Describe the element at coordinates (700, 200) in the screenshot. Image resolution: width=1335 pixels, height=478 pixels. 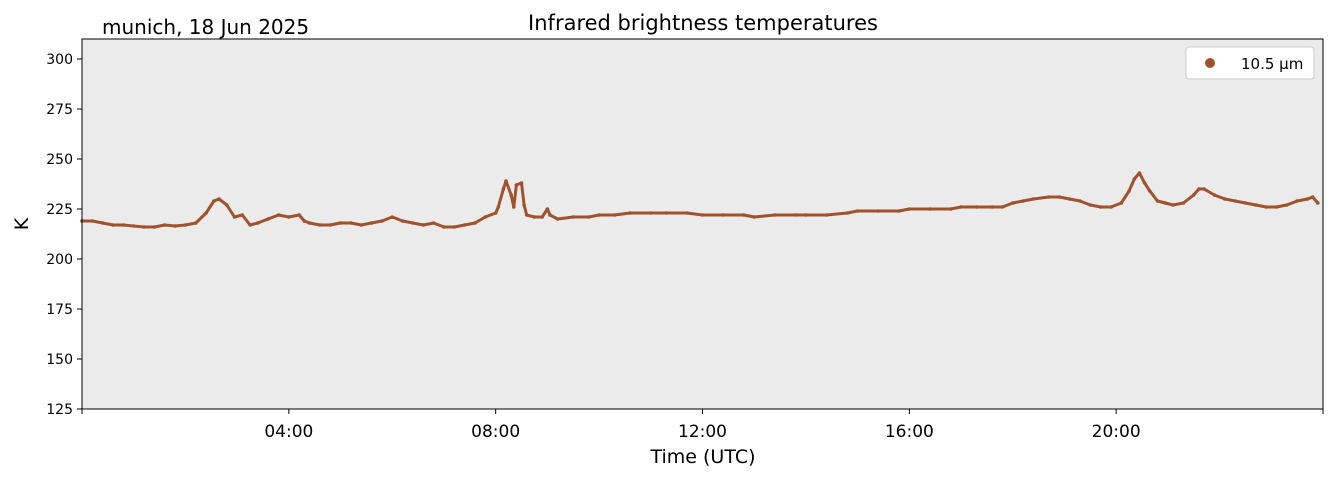
I see `series-layer` at that location.